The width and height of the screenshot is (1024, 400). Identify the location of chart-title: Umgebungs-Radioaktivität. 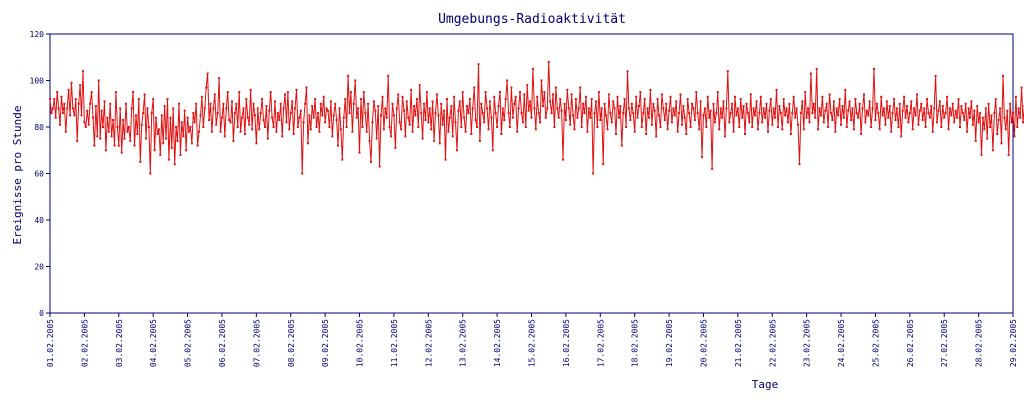
(532, 19).